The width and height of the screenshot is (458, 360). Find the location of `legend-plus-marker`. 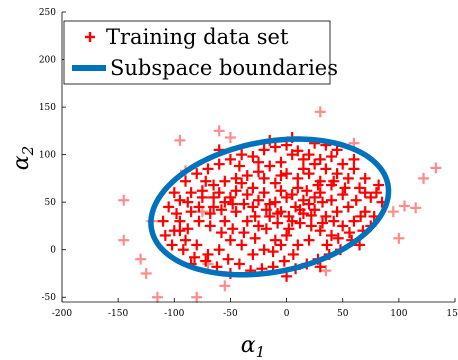

legend-plus-marker is located at coordinates (90, 37).